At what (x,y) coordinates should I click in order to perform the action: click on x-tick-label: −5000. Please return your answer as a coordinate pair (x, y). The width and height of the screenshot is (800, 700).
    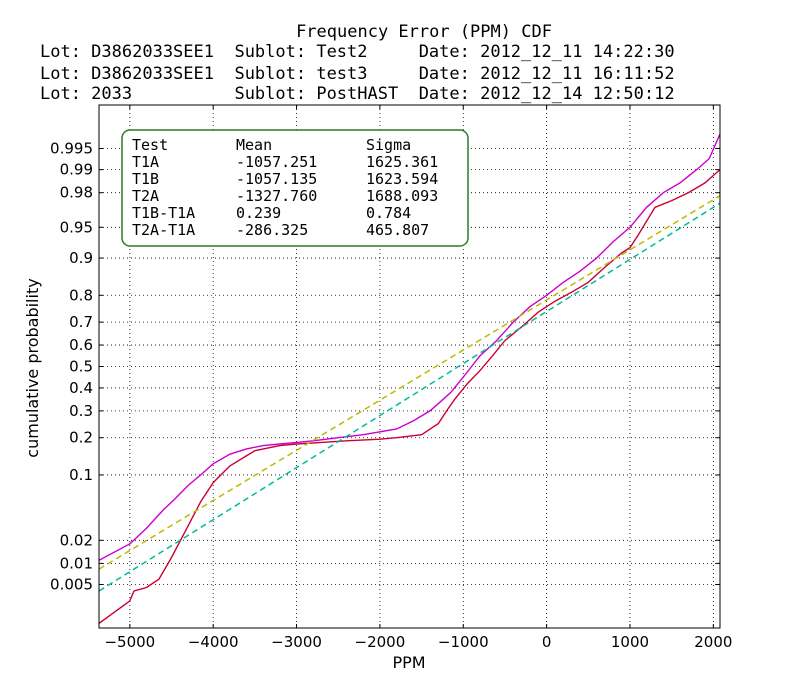
    Looking at the image, I should click on (129, 642).